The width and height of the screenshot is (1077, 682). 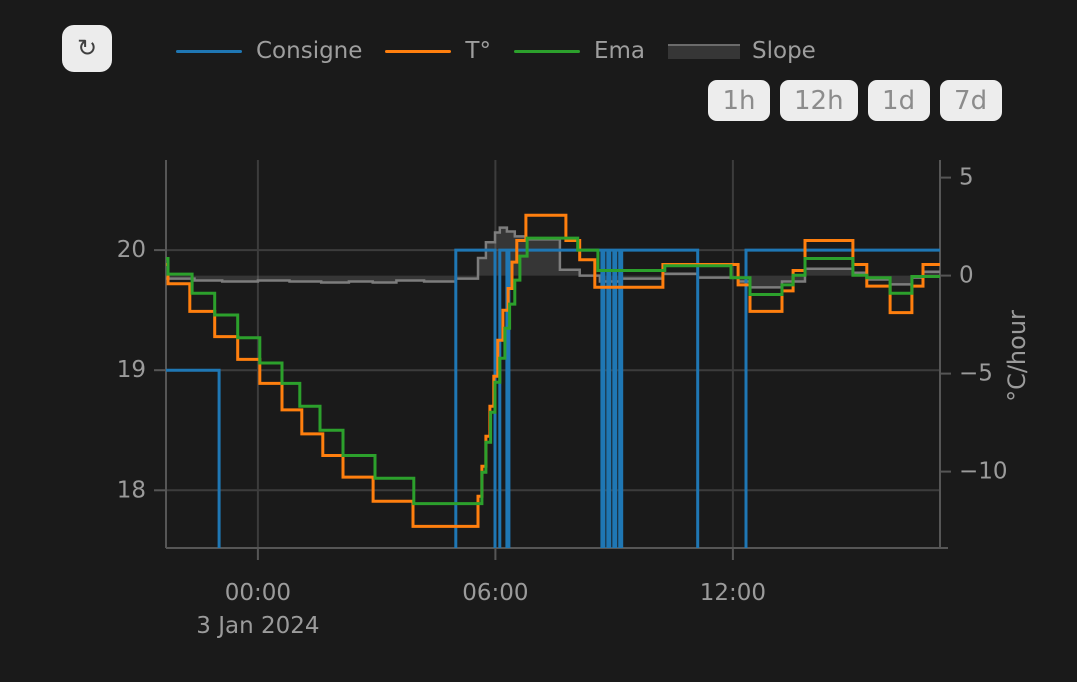 What do you see at coordinates (619, 51) in the screenshot?
I see `legend-label: Ema` at bounding box center [619, 51].